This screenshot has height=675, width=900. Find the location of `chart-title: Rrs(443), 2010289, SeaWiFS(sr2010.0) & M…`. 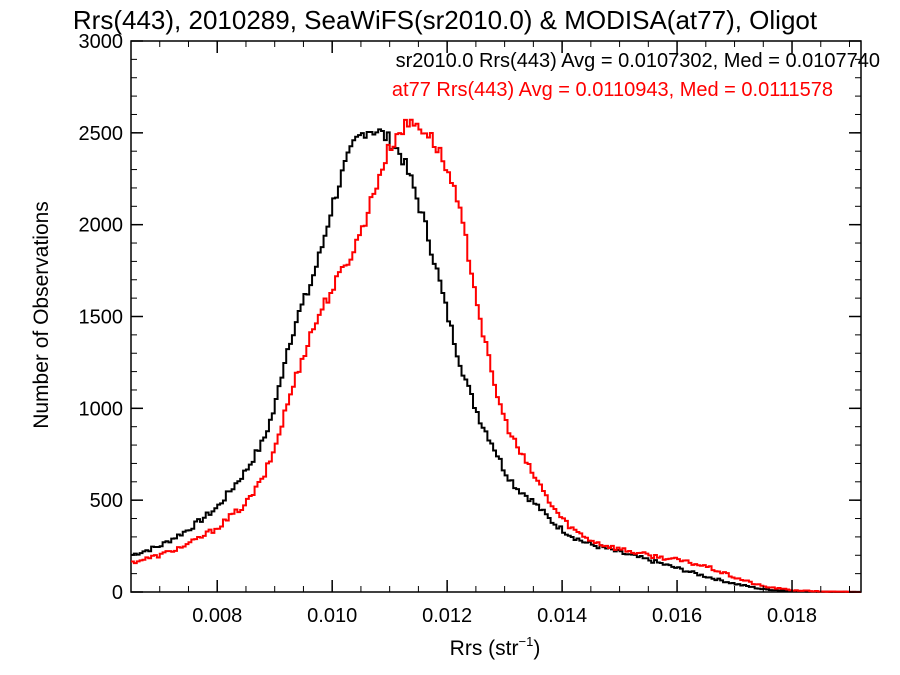

chart-title: Rrs(443), 2010289, SeaWiFS(sr2010.0) & M… is located at coordinates (445, 20).